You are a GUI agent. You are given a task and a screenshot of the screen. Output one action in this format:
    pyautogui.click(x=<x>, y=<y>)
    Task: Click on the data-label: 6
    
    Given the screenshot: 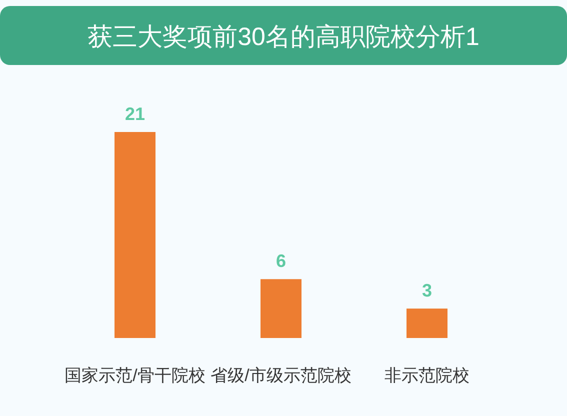 What is the action you would take?
    pyautogui.click(x=281, y=261)
    